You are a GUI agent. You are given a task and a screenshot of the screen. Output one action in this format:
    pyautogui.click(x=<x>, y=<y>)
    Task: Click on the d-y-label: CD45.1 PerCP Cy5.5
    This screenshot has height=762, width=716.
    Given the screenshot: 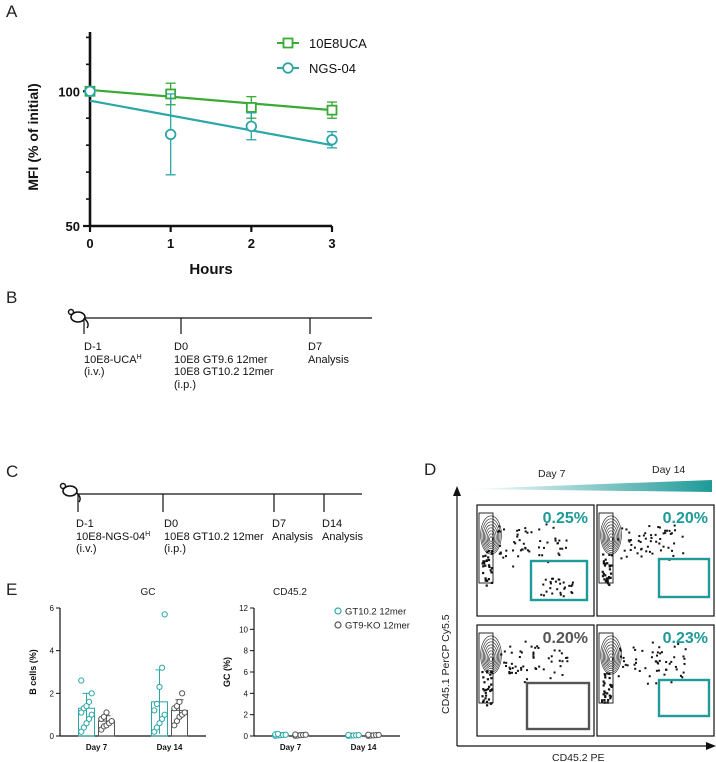 What is the action you would take?
    pyautogui.click(x=446, y=664)
    